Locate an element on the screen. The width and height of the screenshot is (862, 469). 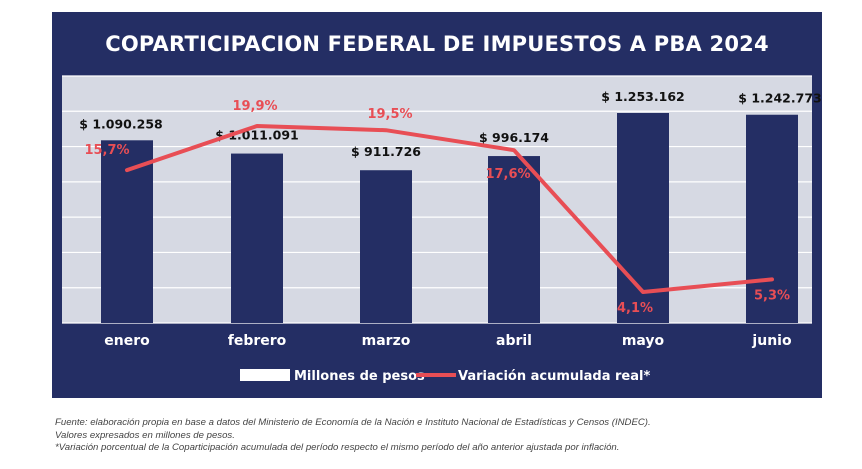
x-tick-label: enero is located at coordinates (127, 341).